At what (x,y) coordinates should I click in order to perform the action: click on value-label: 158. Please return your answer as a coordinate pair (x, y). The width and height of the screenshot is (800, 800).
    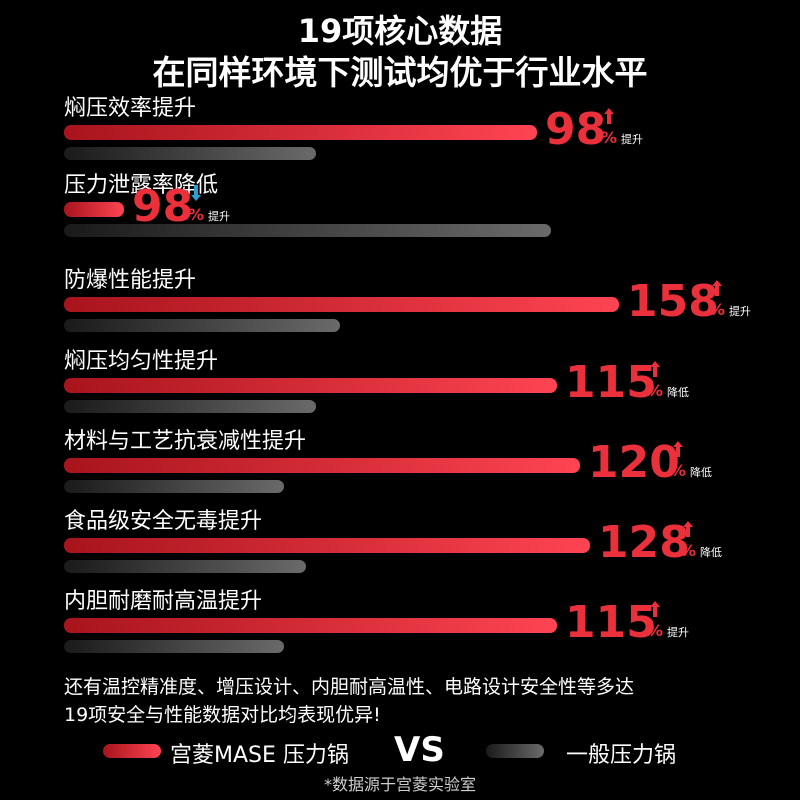
    Looking at the image, I should click on (673, 301).